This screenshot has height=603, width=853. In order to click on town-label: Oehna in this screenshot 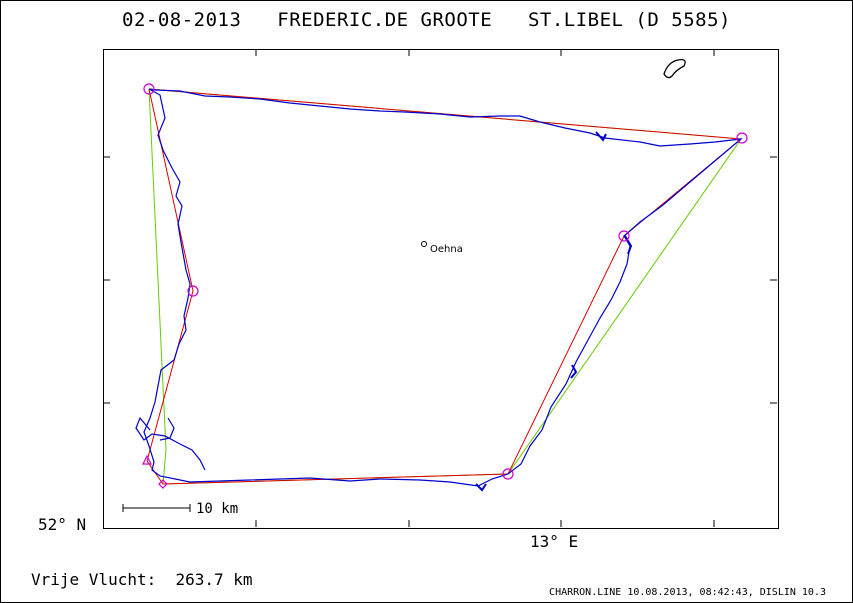, I will do `click(446, 249)`.